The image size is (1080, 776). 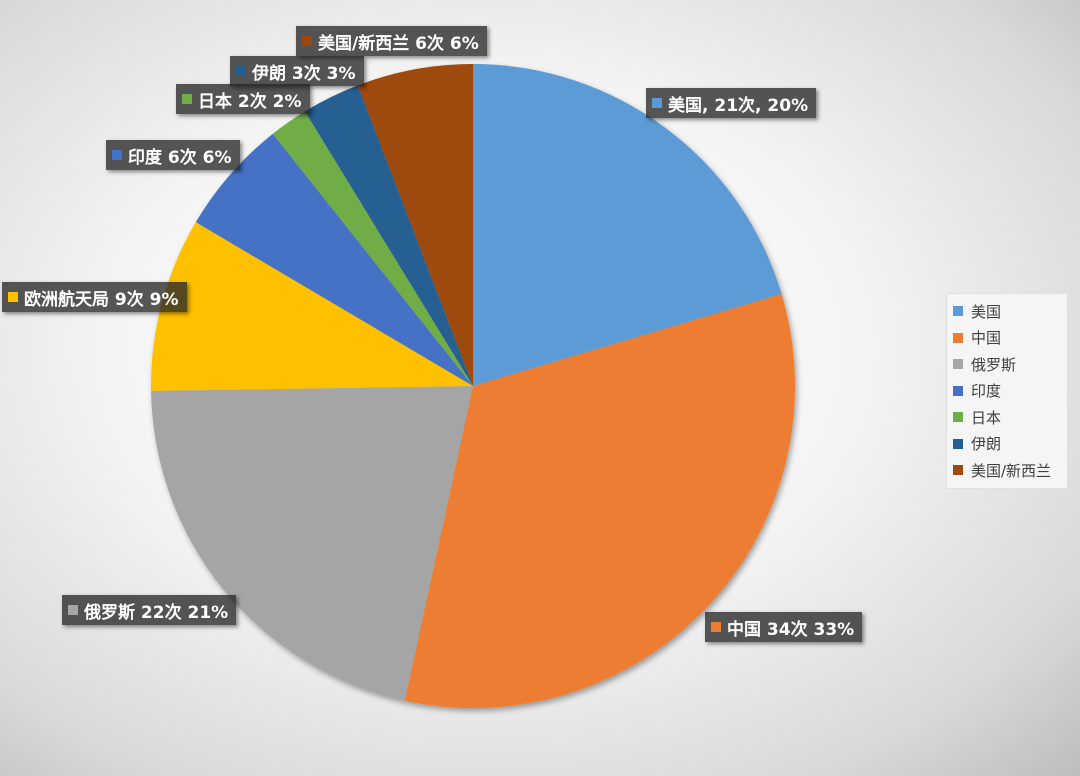 What do you see at coordinates (986, 444) in the screenshot?
I see `legend-label-iran: 伊朗` at bounding box center [986, 444].